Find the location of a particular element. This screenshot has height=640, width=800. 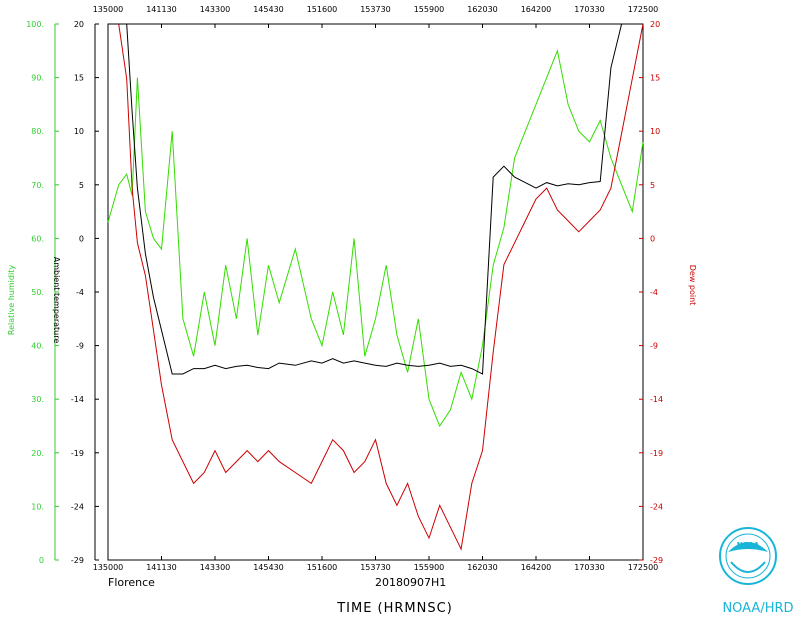

rh-tick-labels: 0 10. 20. 30. 40. 50. 60. 70. 80. 90. 100. is located at coordinates (42, 292).